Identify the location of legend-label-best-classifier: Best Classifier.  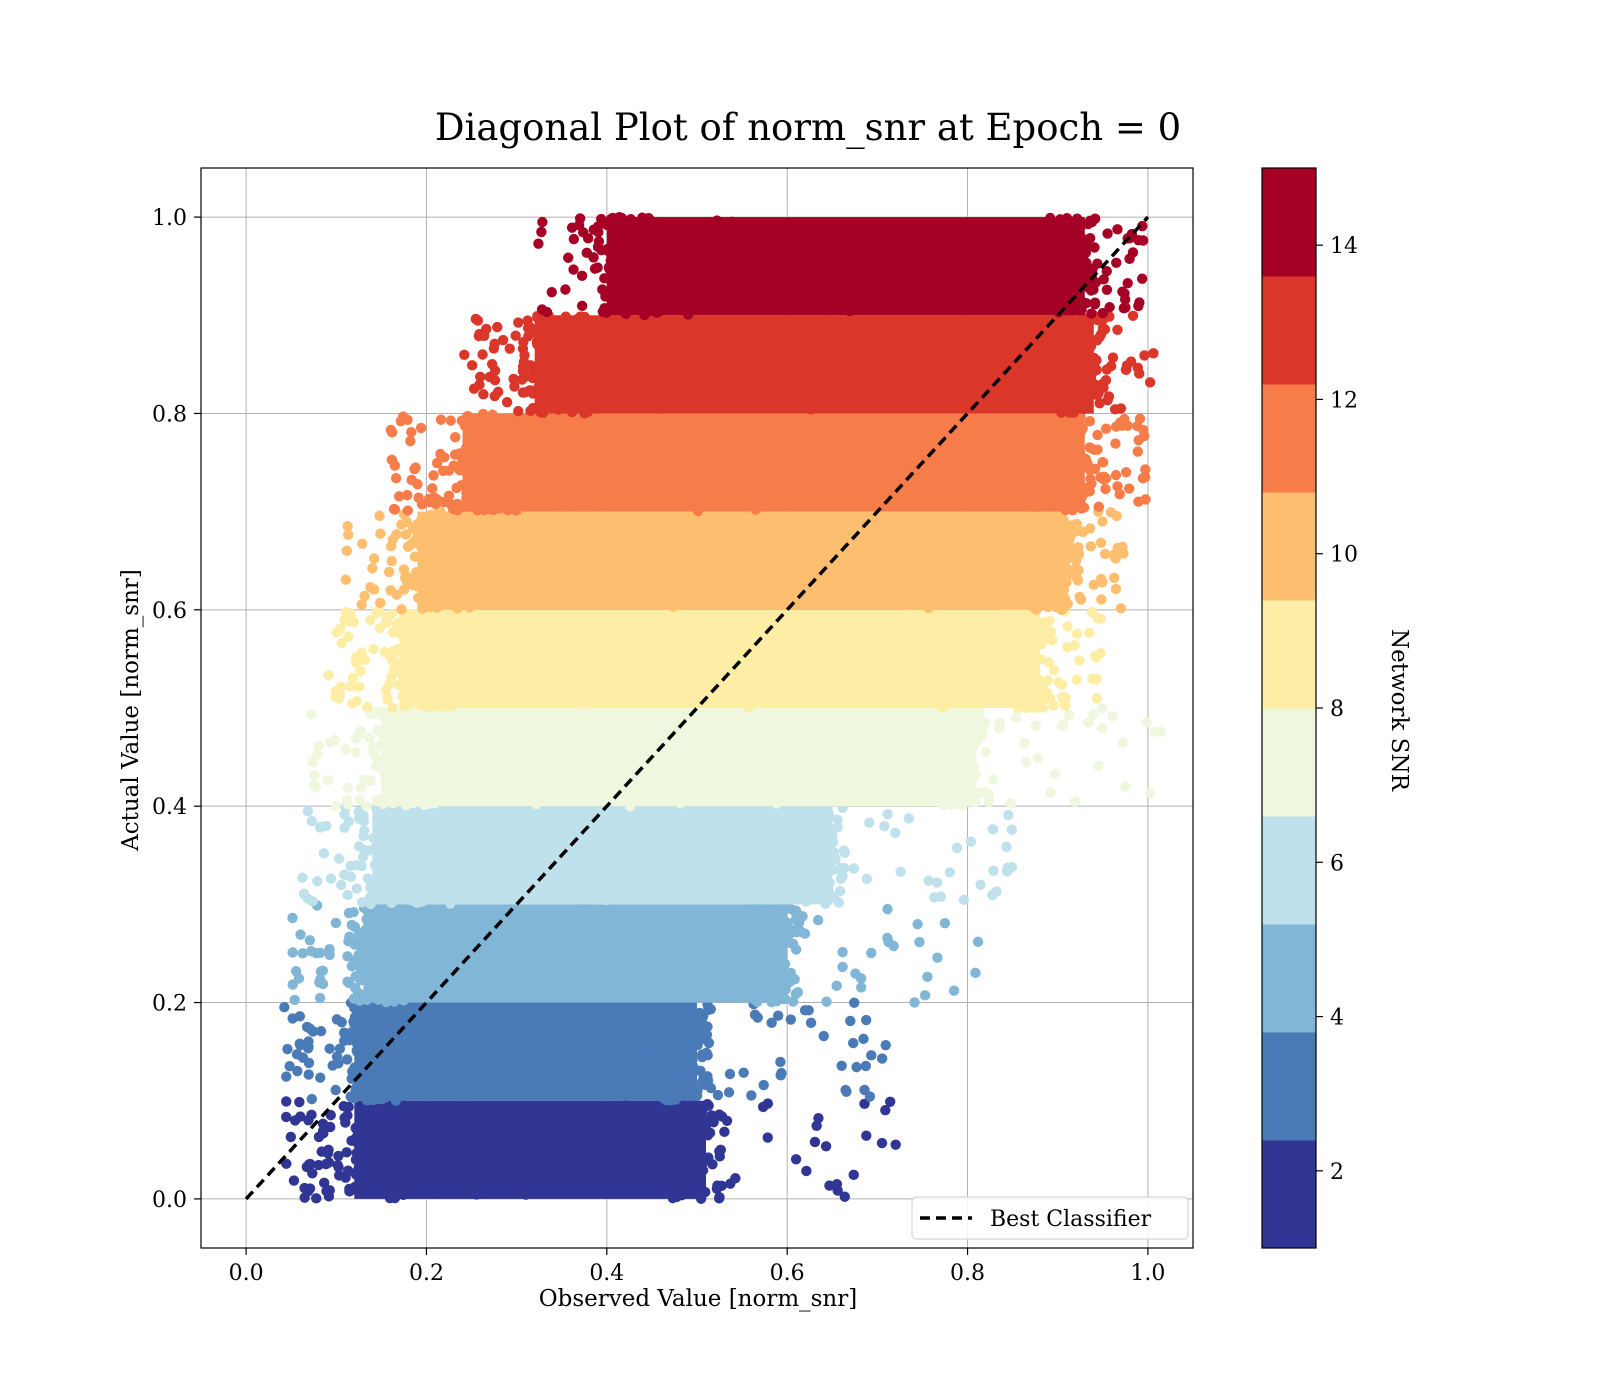
(1071, 1219).